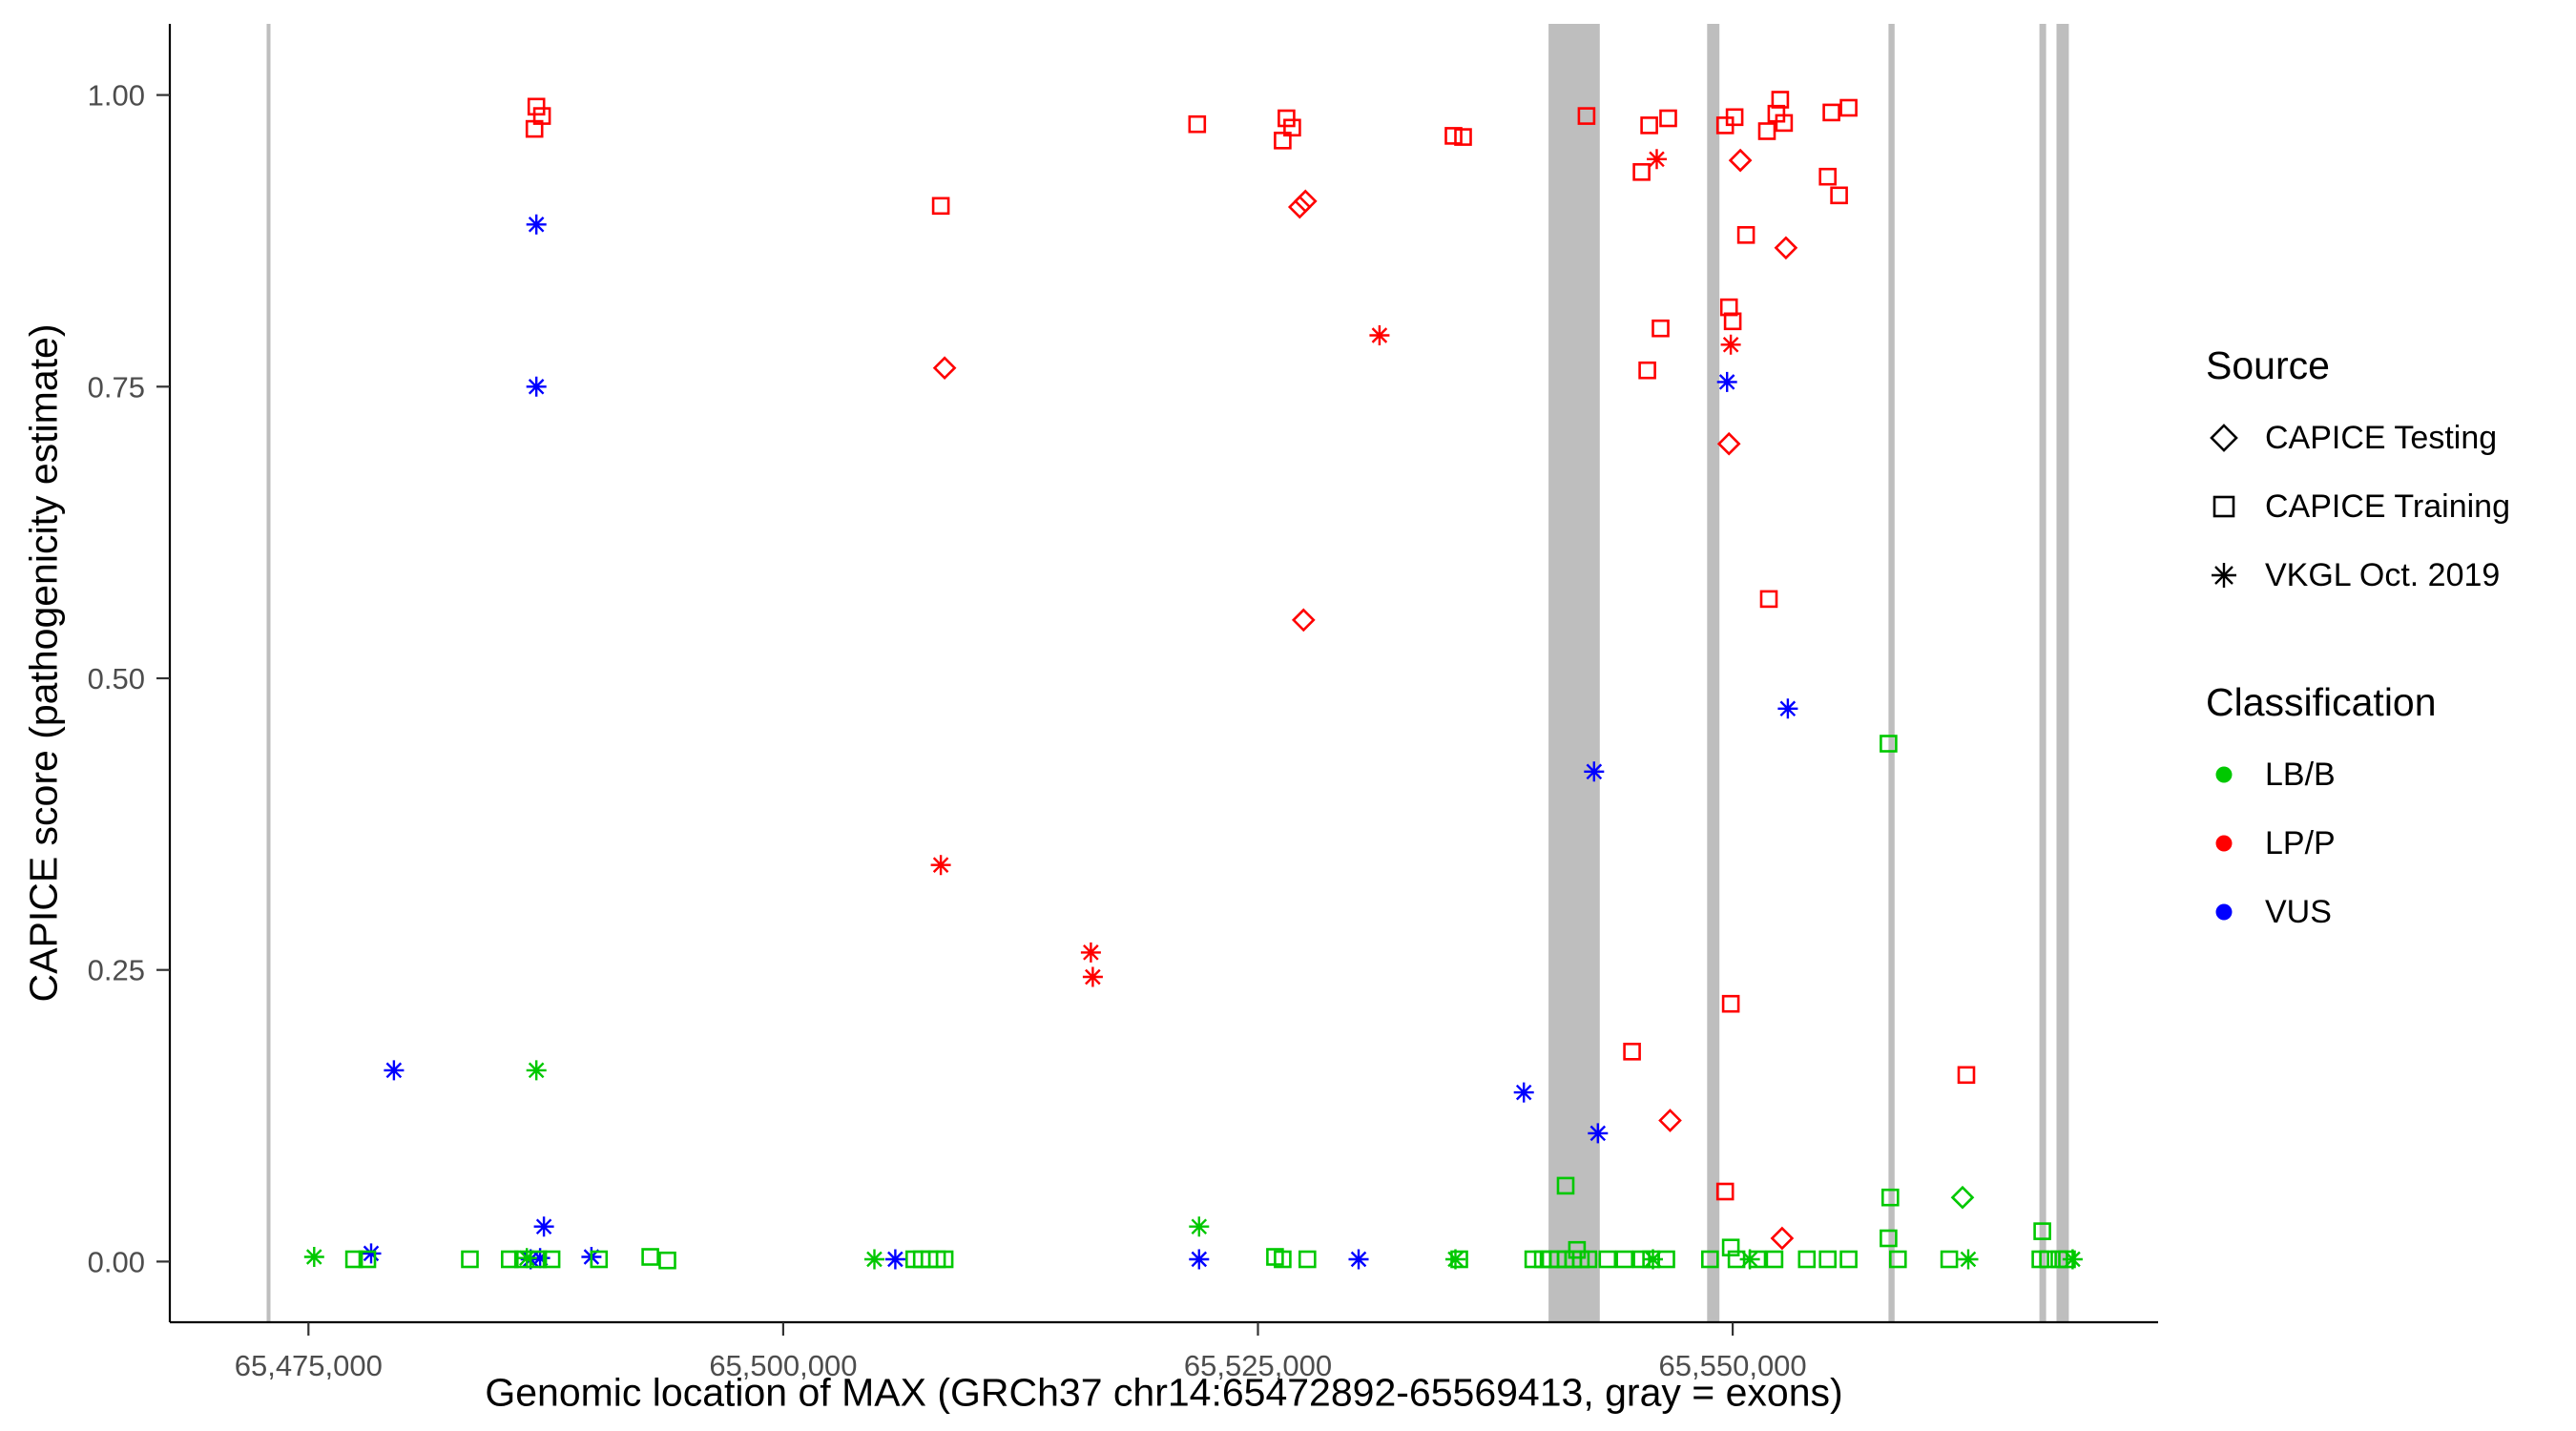 Image resolution: width=2576 pixels, height=1431 pixels. I want to click on legend-item-capice-testing: CAPICE Testing, so click(2358, 438).